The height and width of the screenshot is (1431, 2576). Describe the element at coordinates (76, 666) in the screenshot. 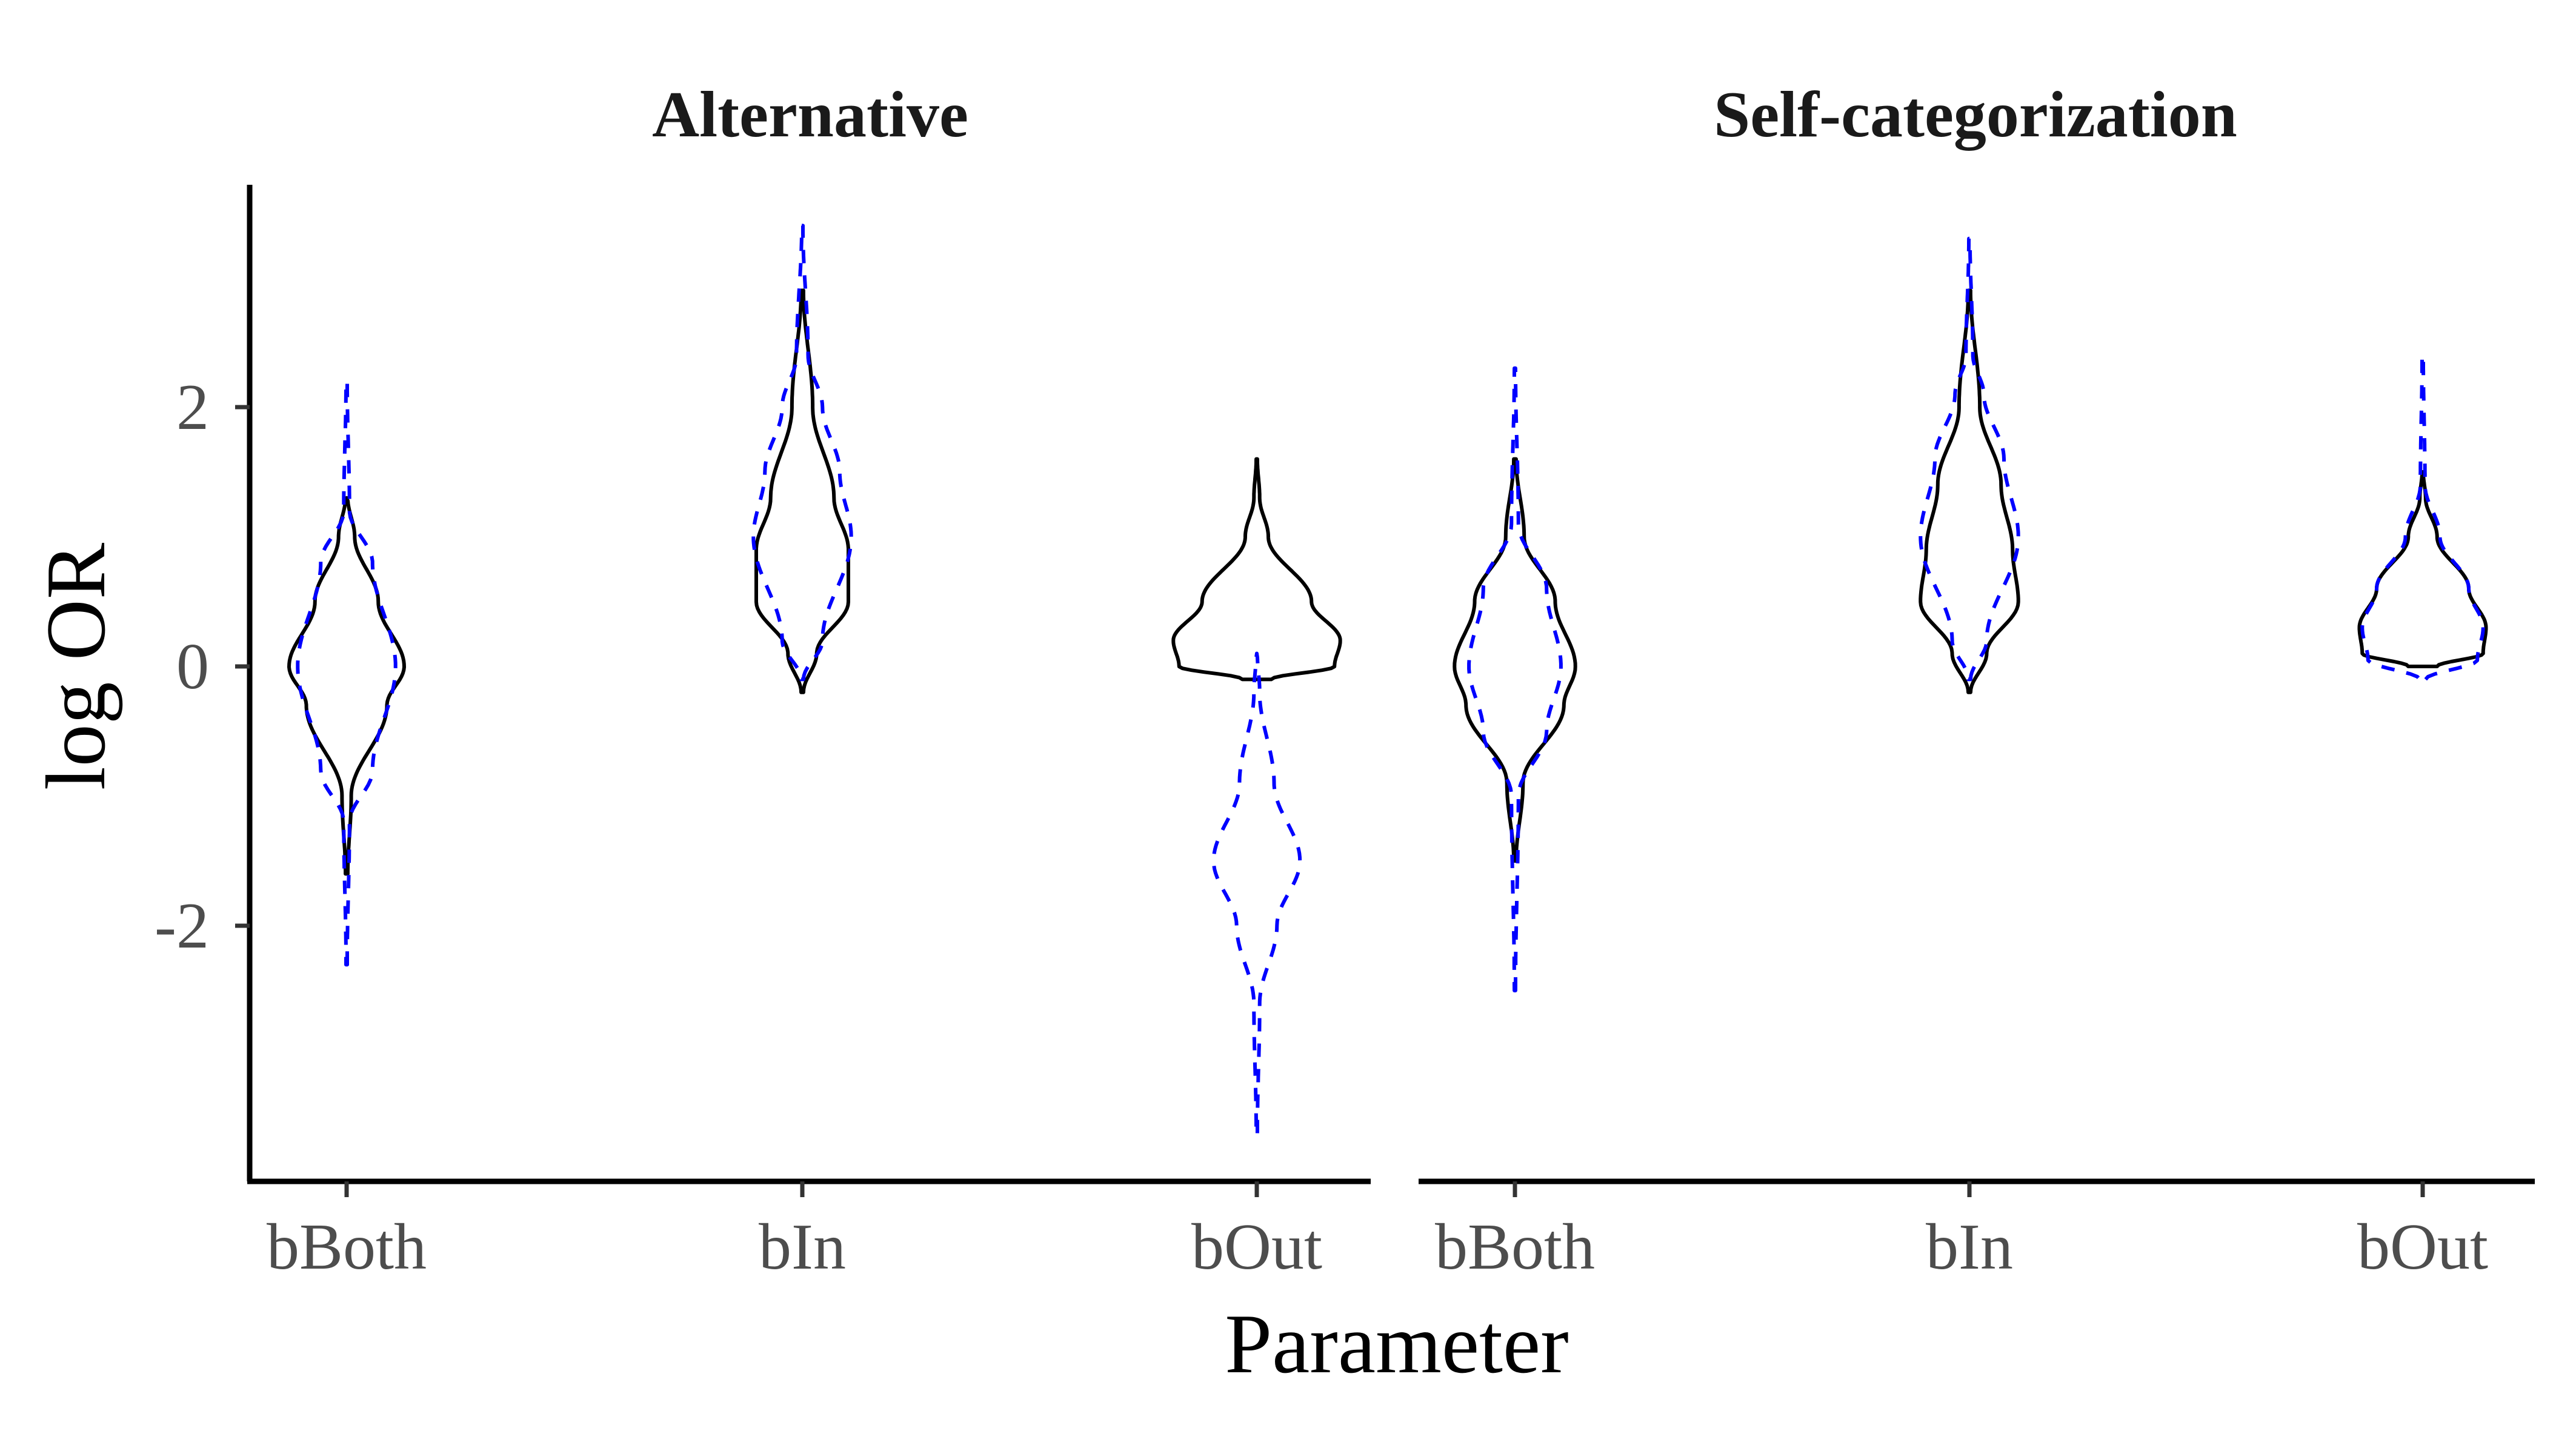

I see `y-axis-title: log OR` at that location.